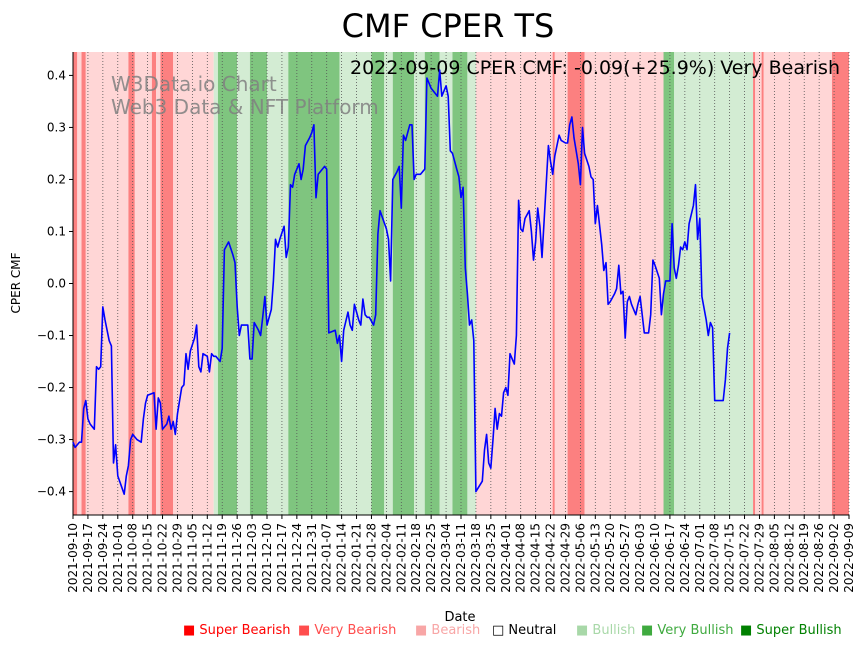  I want to click on x-tick-label: 2022-05-20, so click(610, 558).